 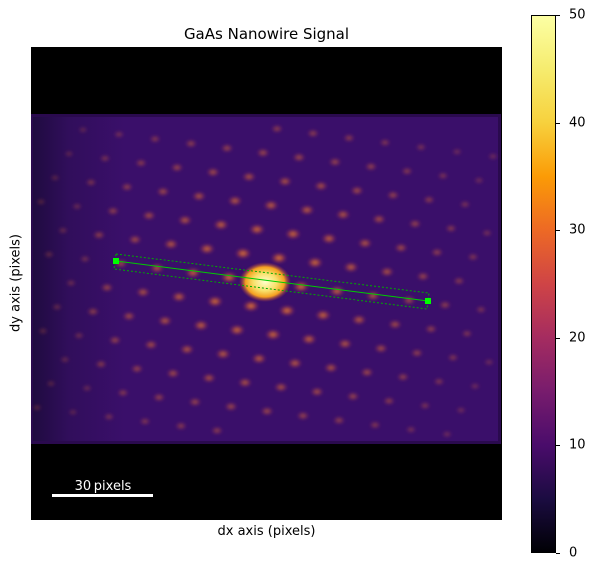 What do you see at coordinates (543, 284) in the screenshot?
I see `colorbar` at bounding box center [543, 284].